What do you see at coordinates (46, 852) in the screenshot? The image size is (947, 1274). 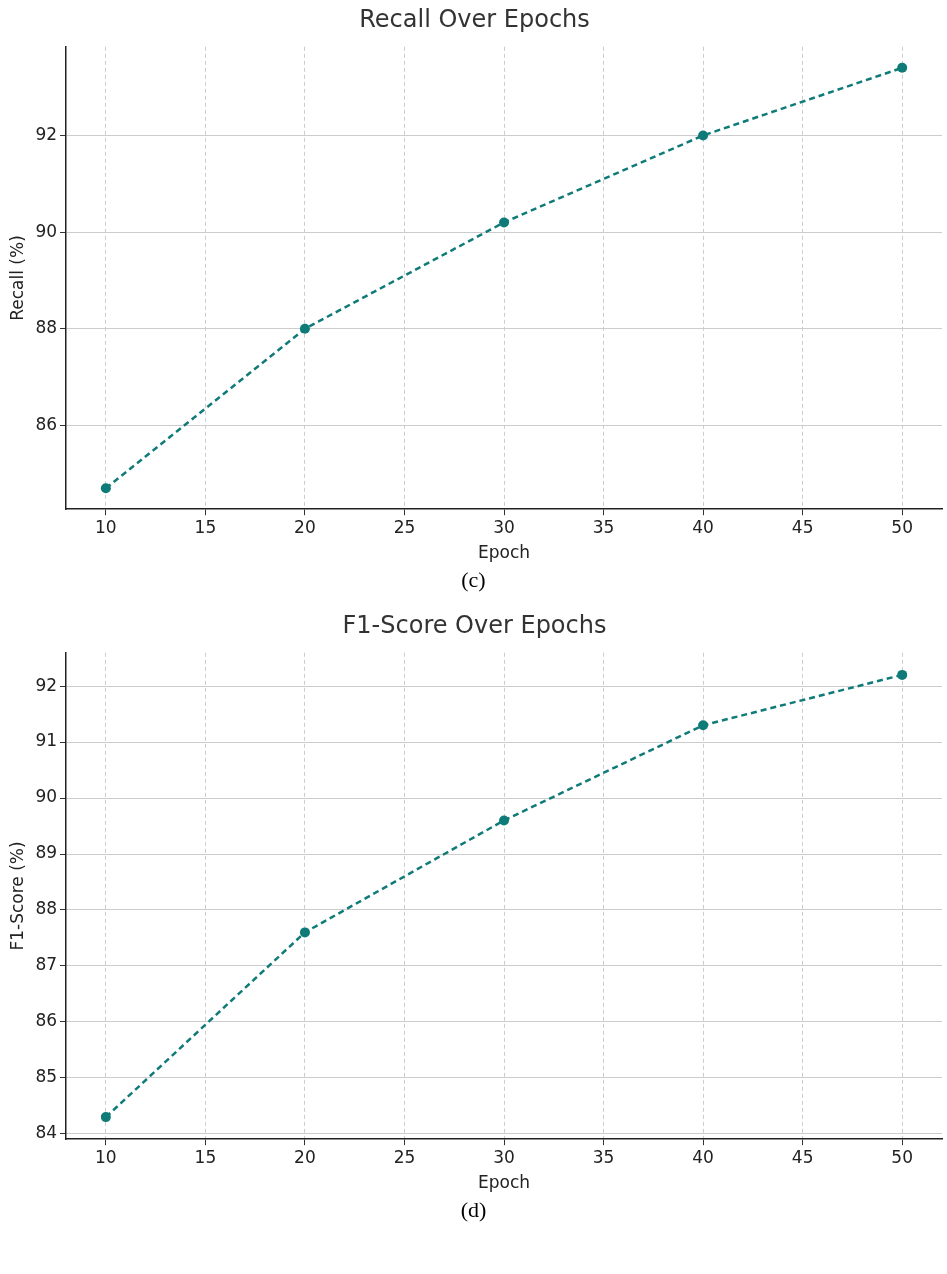 I see `y-tick-label: 89` at bounding box center [46, 852].